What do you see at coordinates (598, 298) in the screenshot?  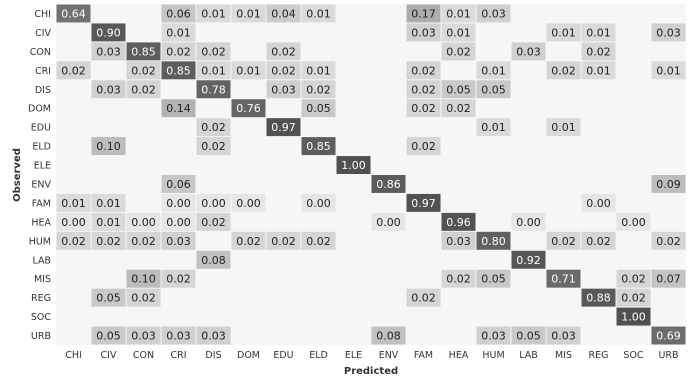 I see `cell-value-label: 0.88` at bounding box center [598, 298].